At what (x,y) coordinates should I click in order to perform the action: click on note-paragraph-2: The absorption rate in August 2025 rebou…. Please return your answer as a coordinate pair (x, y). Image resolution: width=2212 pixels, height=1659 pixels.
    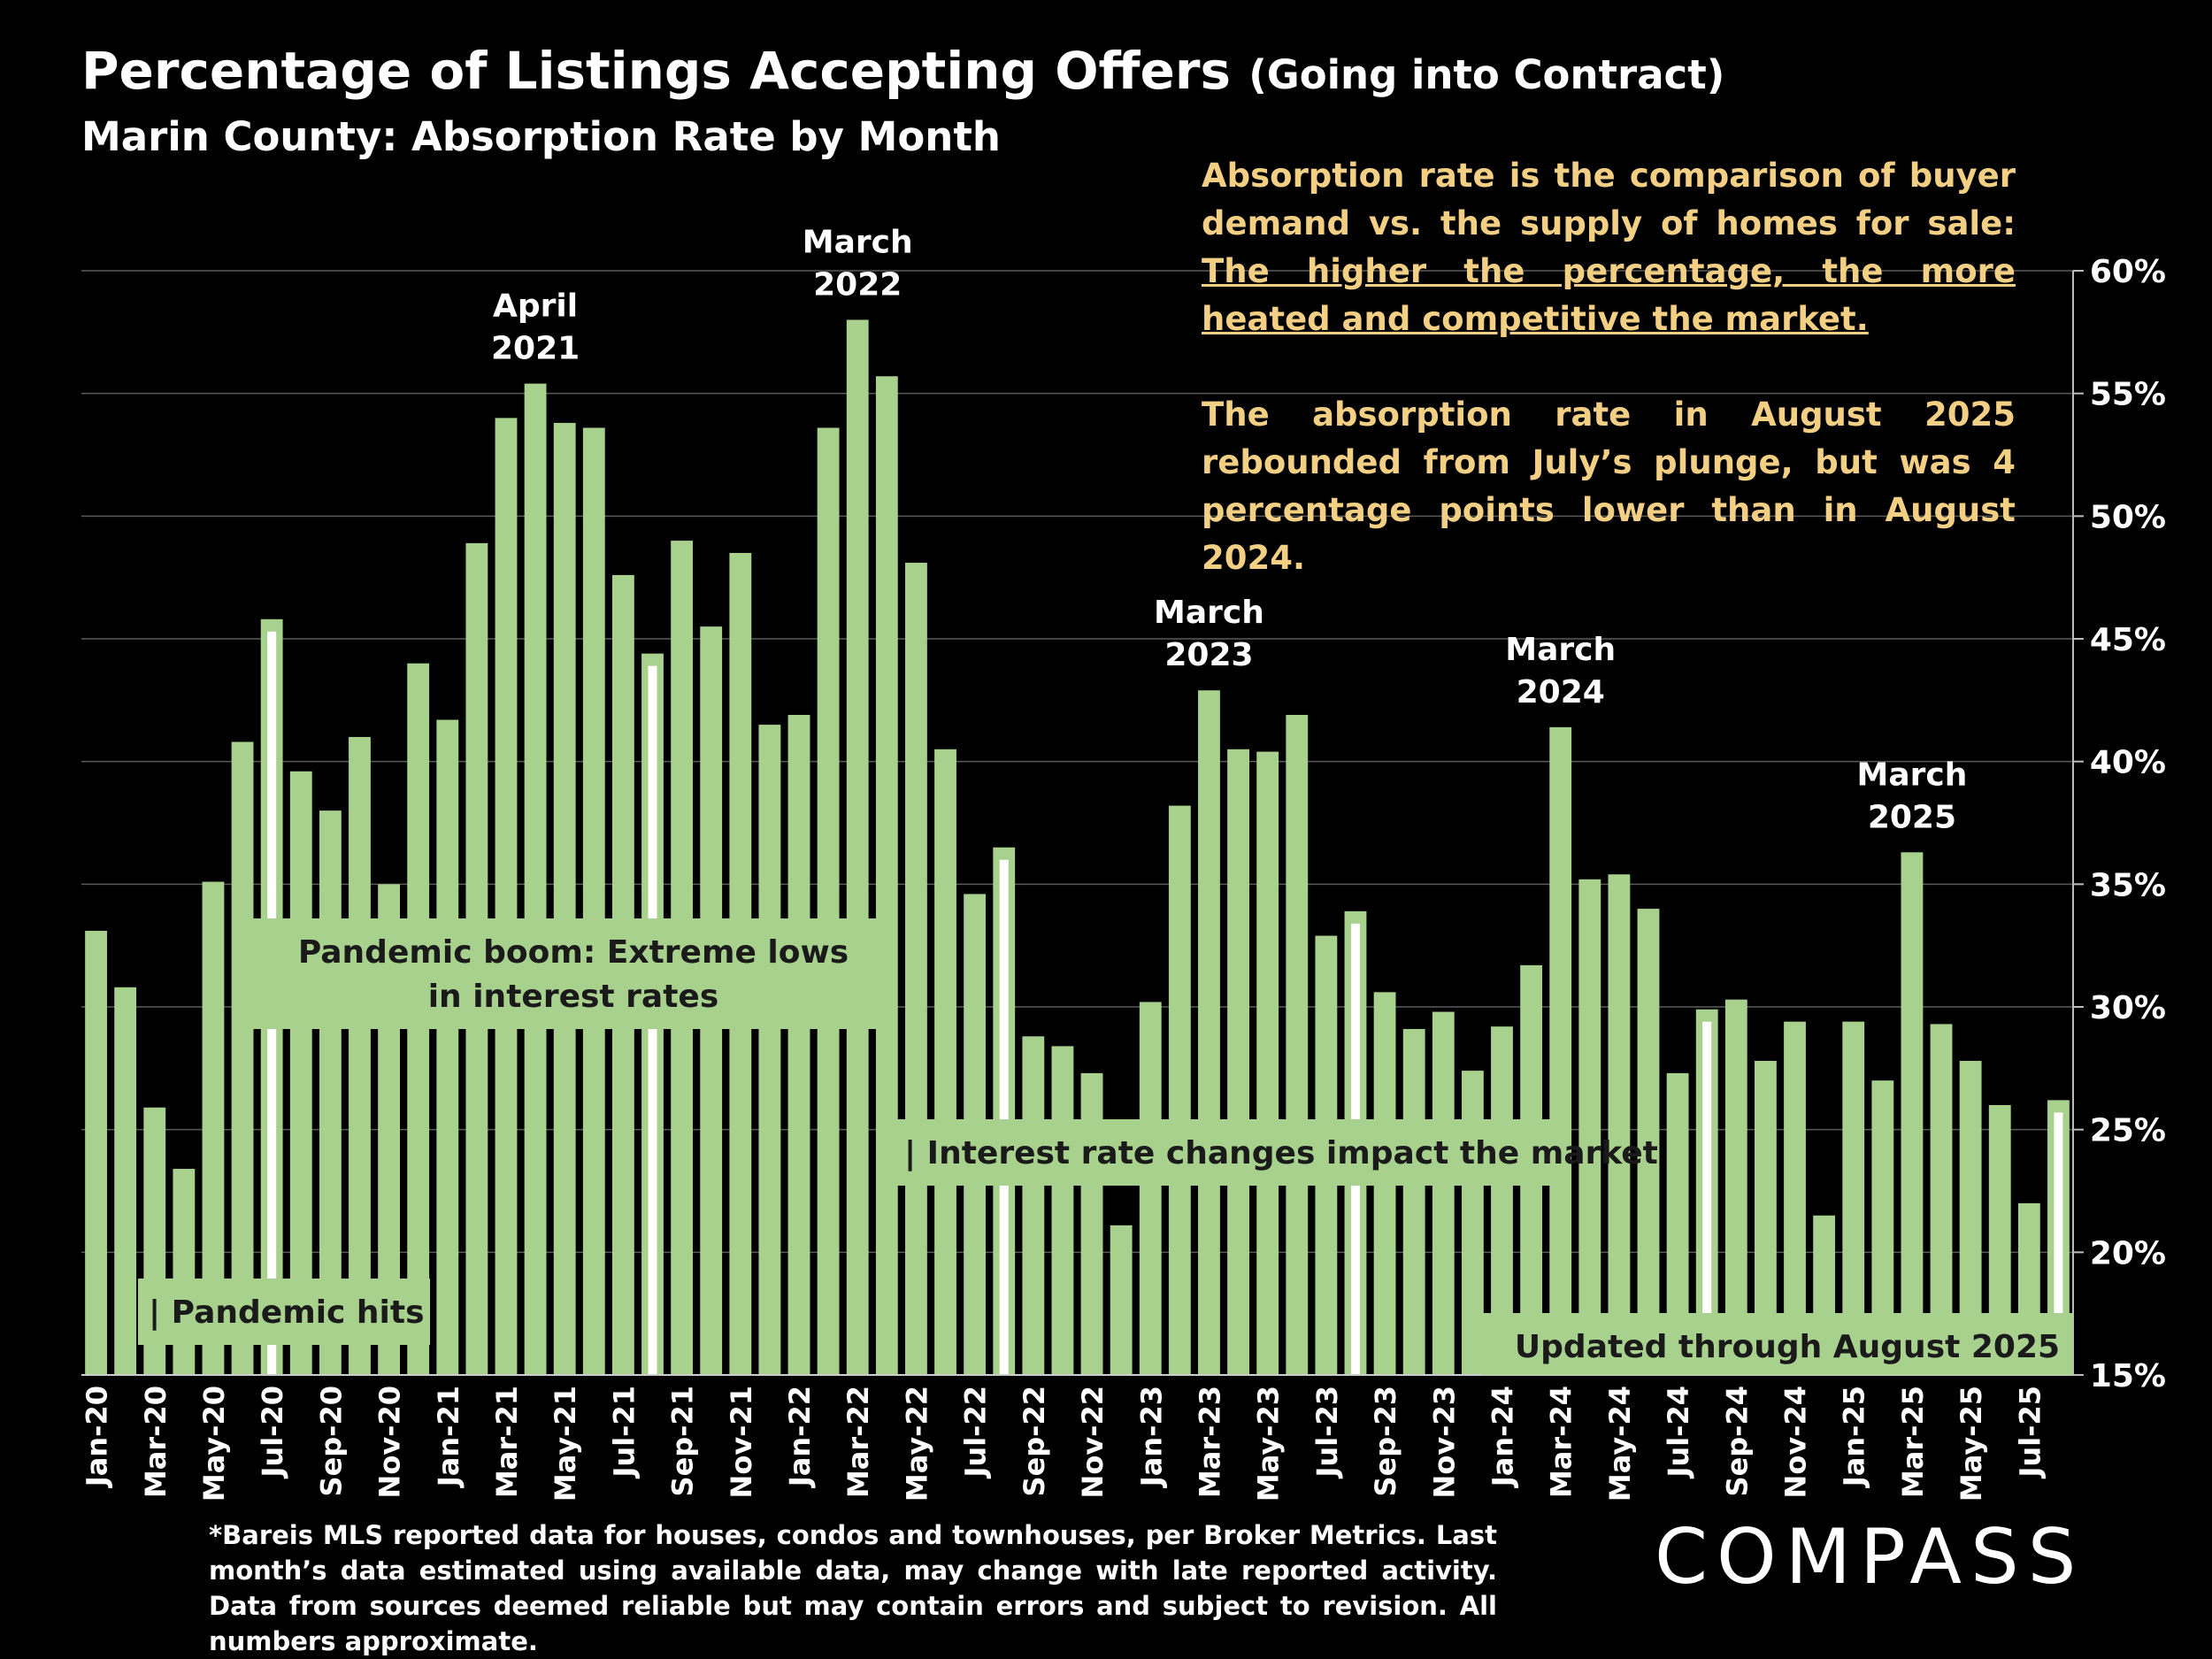
    Looking at the image, I should click on (1609, 487).